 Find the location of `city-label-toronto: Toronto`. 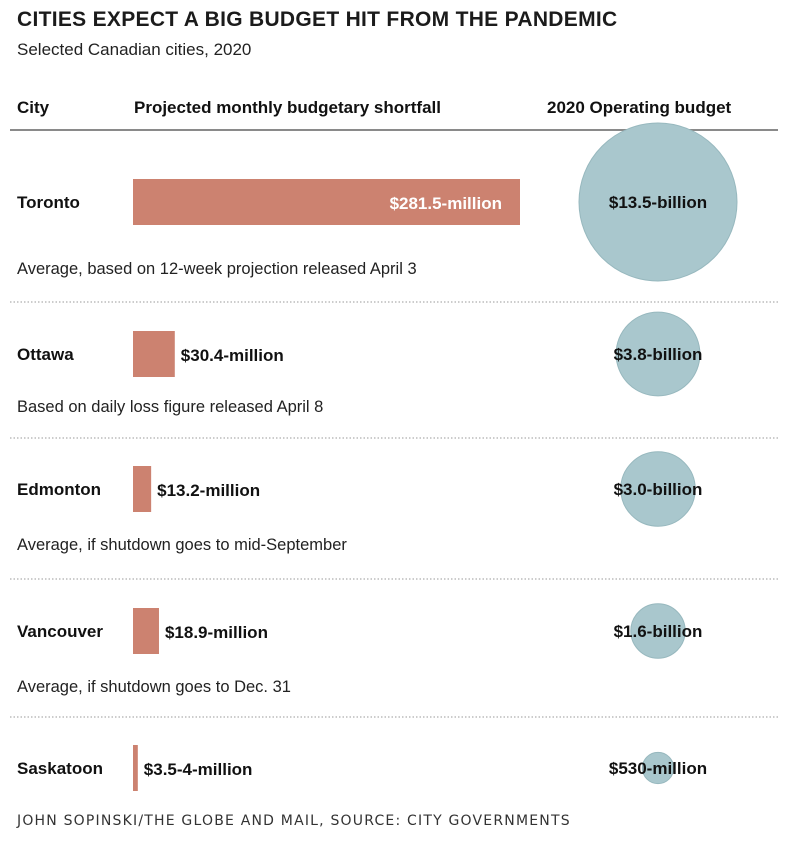

city-label-toronto: Toronto is located at coordinates (48, 202).